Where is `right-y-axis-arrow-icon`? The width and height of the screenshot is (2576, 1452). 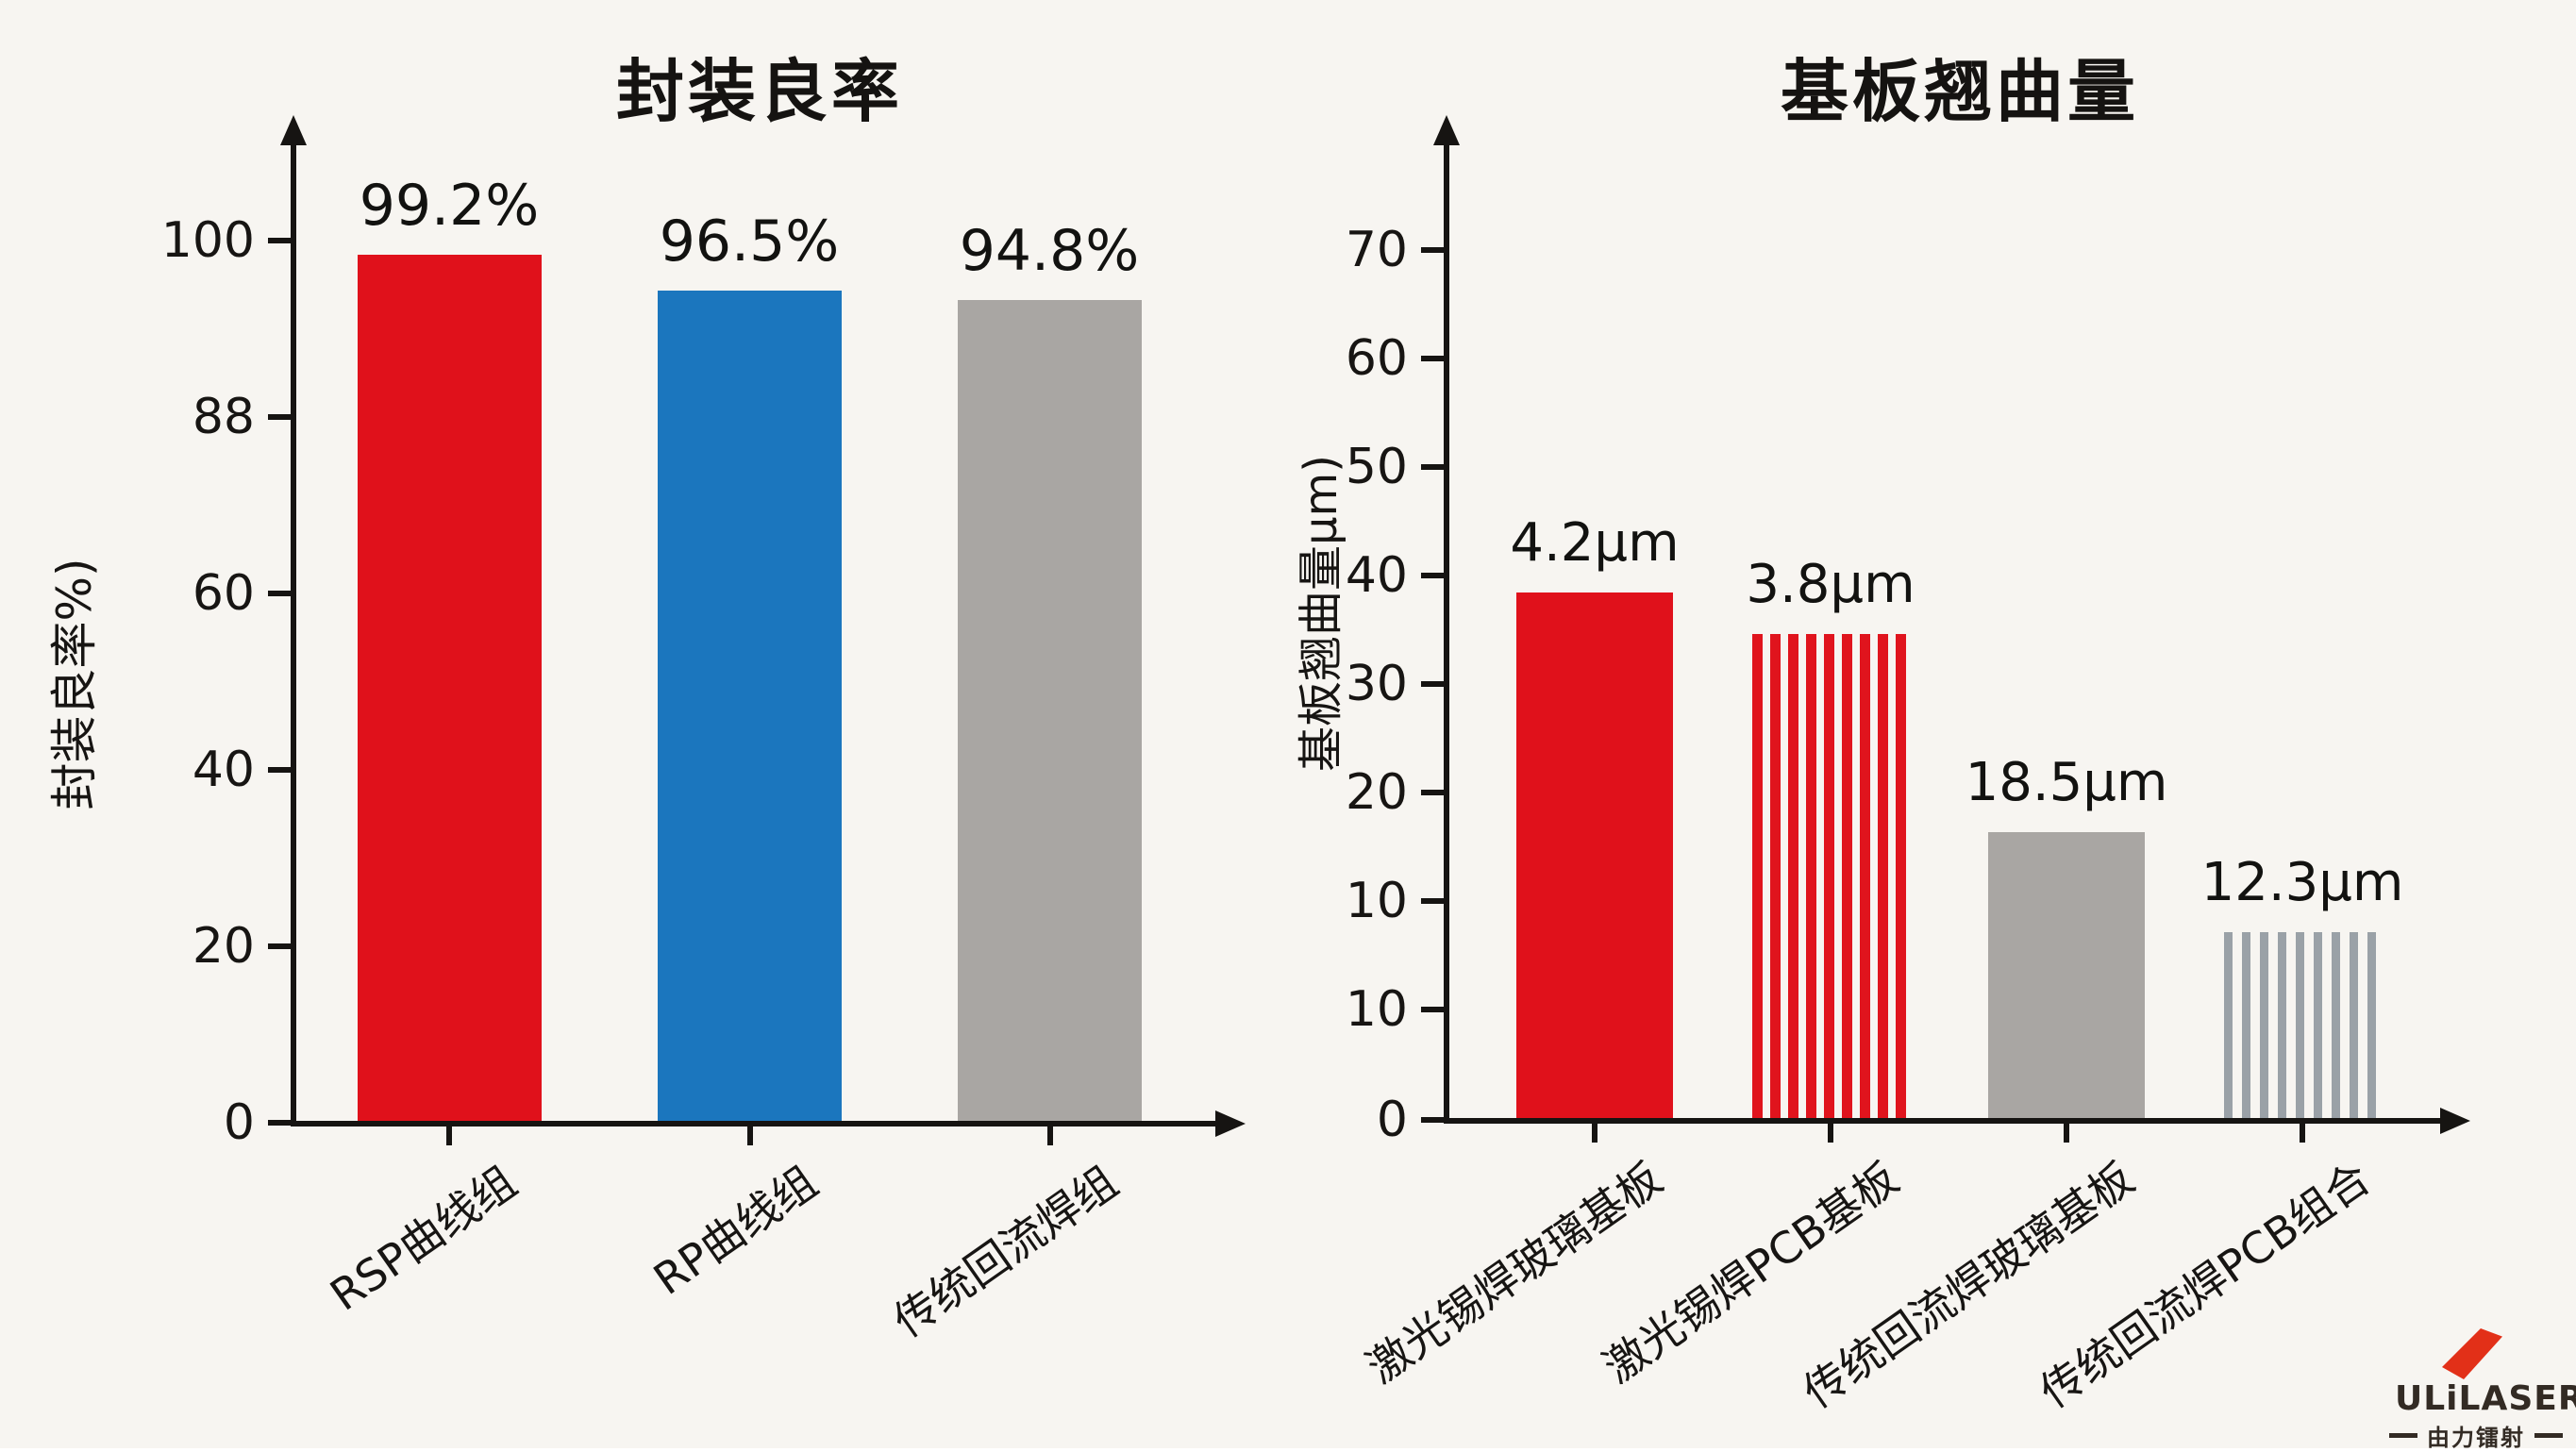
right-y-axis-arrow-icon is located at coordinates (1446, 130).